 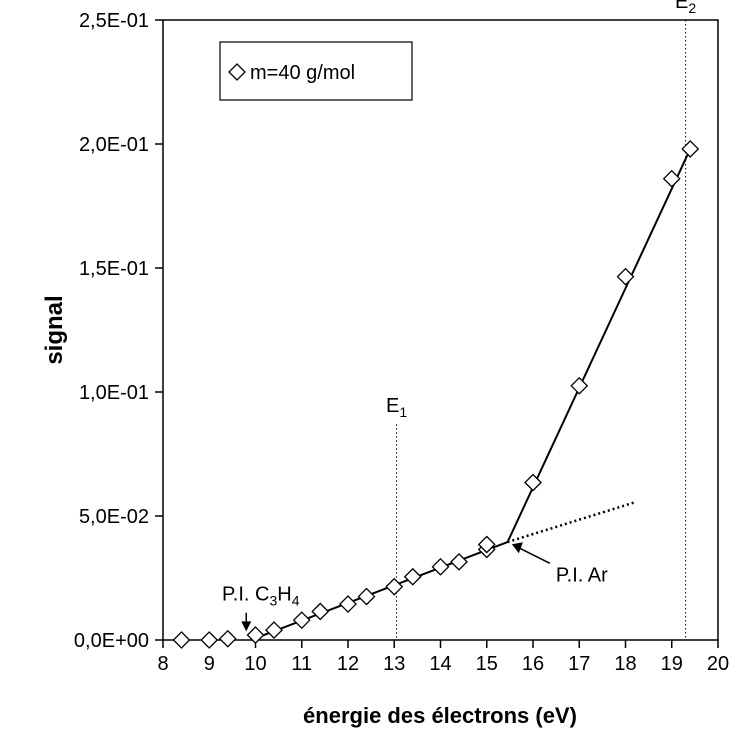 What do you see at coordinates (162, 664) in the screenshot?
I see `x-tick-label: 8` at bounding box center [162, 664].